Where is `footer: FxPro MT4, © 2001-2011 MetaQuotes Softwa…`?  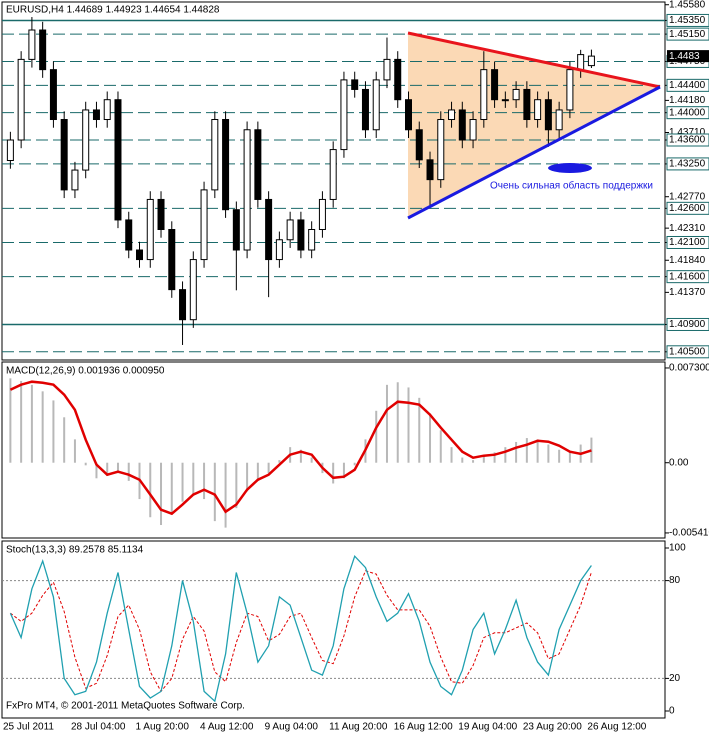 footer: FxPro MT4, © 2001-2011 MetaQuotes Softwa… is located at coordinates (125, 706).